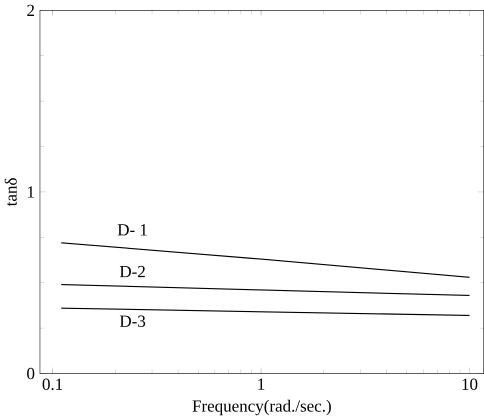 The image size is (484, 420). What do you see at coordinates (132, 230) in the screenshot?
I see `series-label: D- 1` at bounding box center [132, 230].